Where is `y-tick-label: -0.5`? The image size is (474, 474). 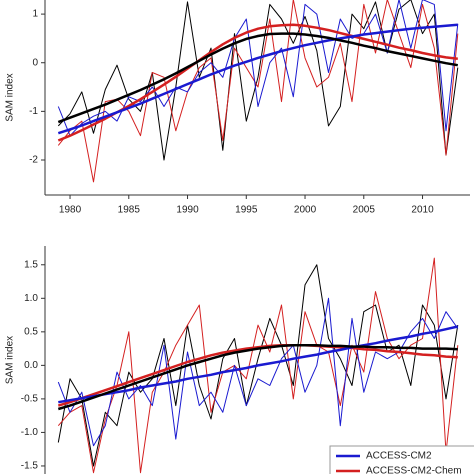
y-tick-label: -0.5 is located at coordinates (30, 399).